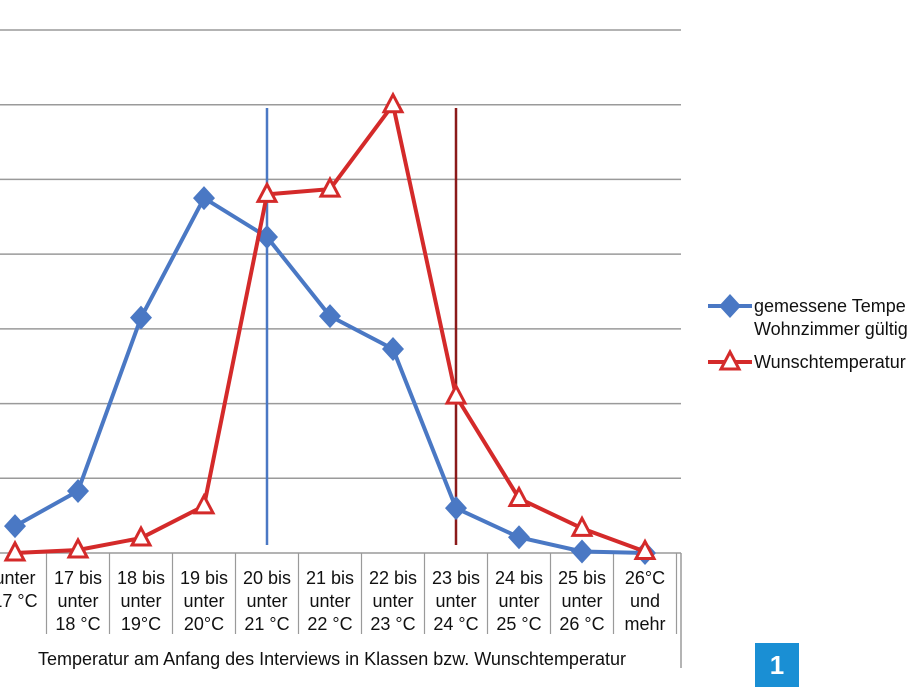  What do you see at coordinates (330, 601) in the screenshot?
I see `x-tick-label: 21 bis unter 22 °C` at bounding box center [330, 601].